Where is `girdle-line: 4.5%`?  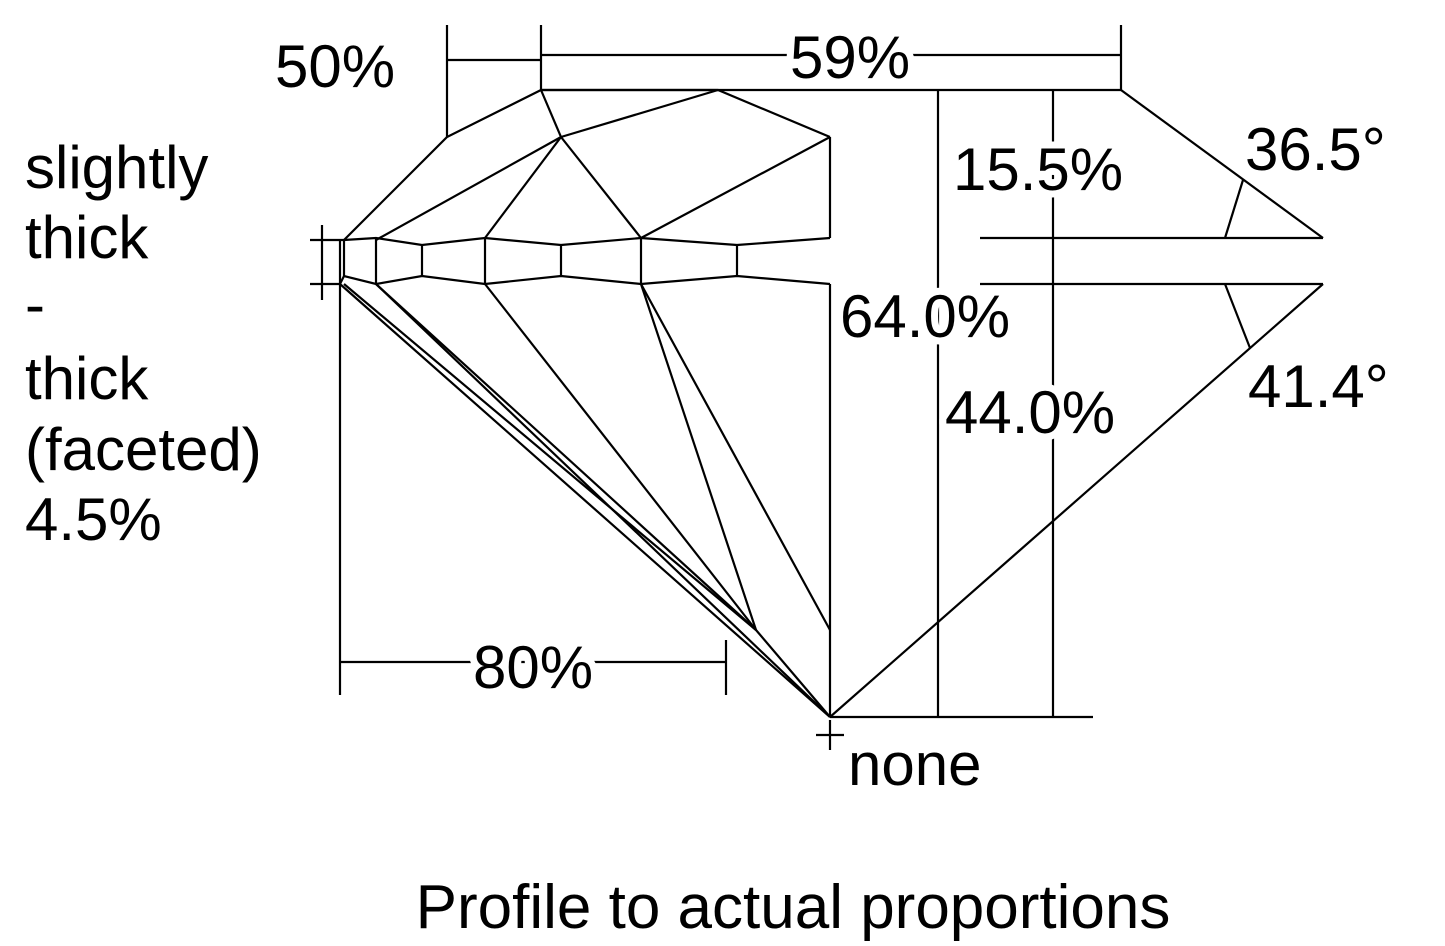 girdle-line: 4.5% is located at coordinates (93, 519).